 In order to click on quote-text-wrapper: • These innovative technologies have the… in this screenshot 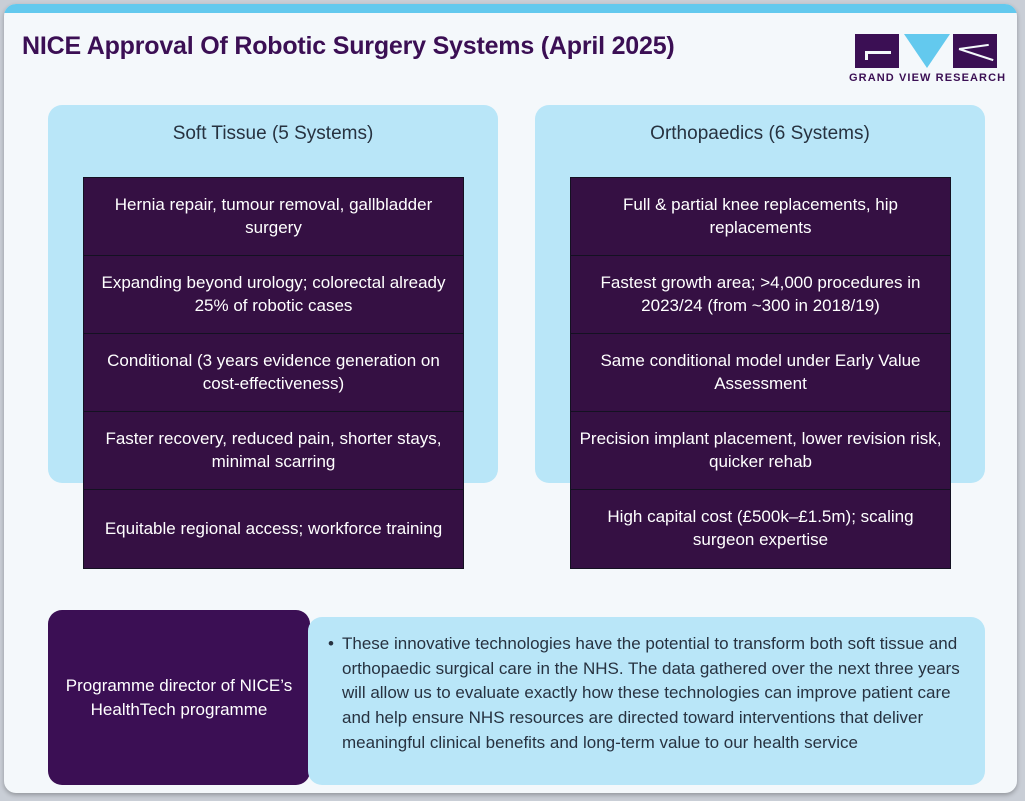, I will do `click(647, 693)`.